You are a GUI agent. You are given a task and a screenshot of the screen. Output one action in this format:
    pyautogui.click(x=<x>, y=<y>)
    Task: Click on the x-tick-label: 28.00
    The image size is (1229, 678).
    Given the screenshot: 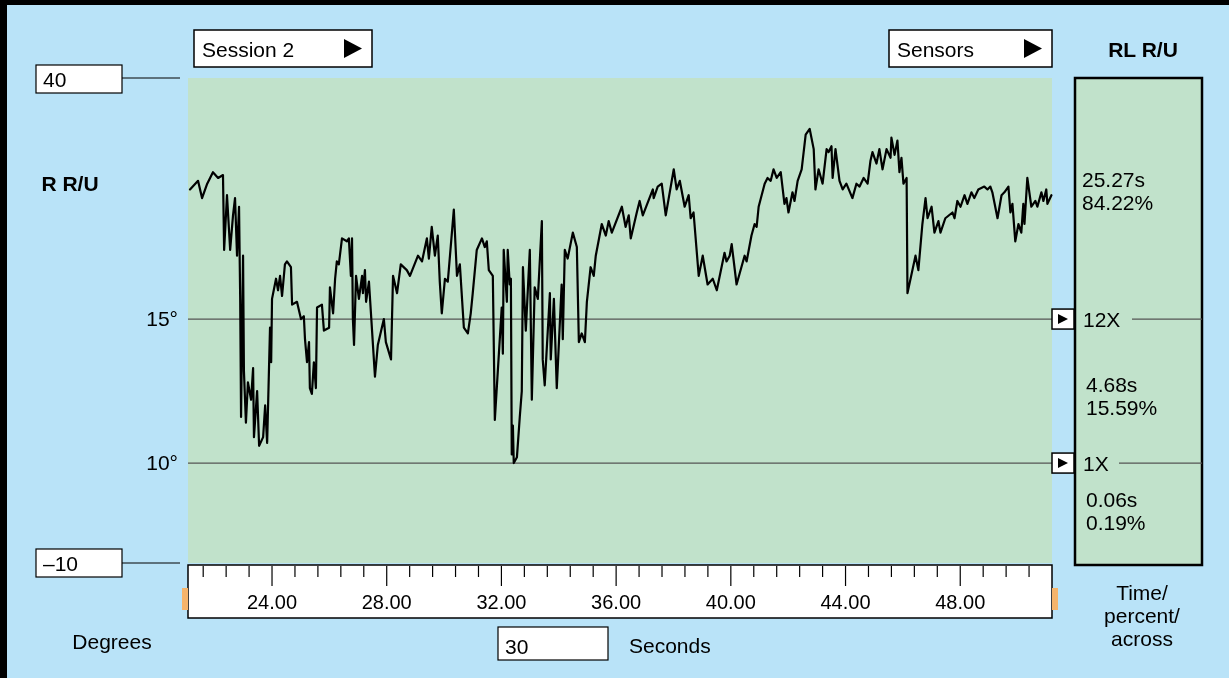 What is the action you would take?
    pyautogui.click(x=386, y=602)
    